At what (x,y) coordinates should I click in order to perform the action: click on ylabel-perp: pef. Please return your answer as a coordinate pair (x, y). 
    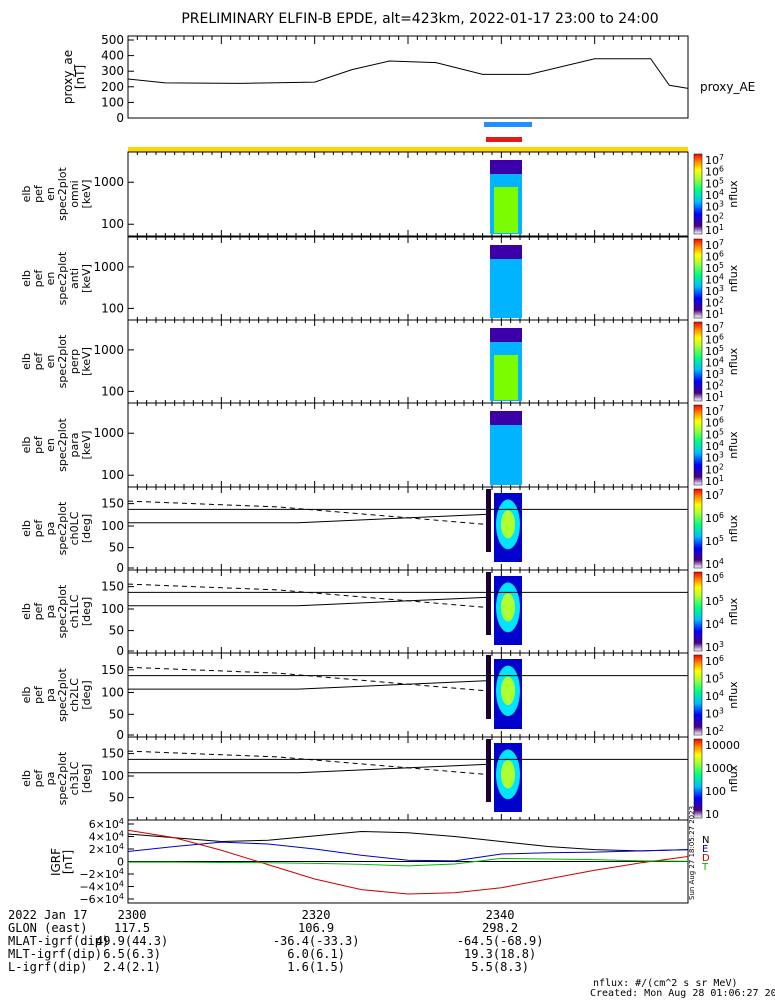
    Looking at the image, I should click on (38, 361).